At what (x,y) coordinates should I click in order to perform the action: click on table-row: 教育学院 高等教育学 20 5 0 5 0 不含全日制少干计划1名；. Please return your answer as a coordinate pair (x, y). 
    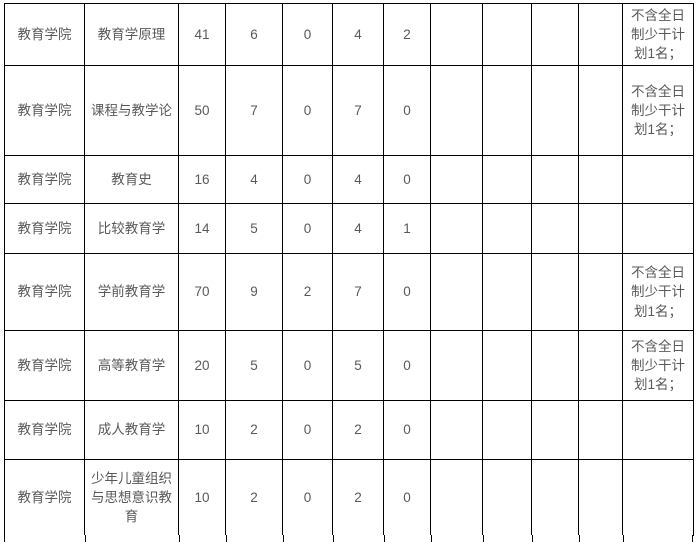
    Looking at the image, I should click on (349, 365).